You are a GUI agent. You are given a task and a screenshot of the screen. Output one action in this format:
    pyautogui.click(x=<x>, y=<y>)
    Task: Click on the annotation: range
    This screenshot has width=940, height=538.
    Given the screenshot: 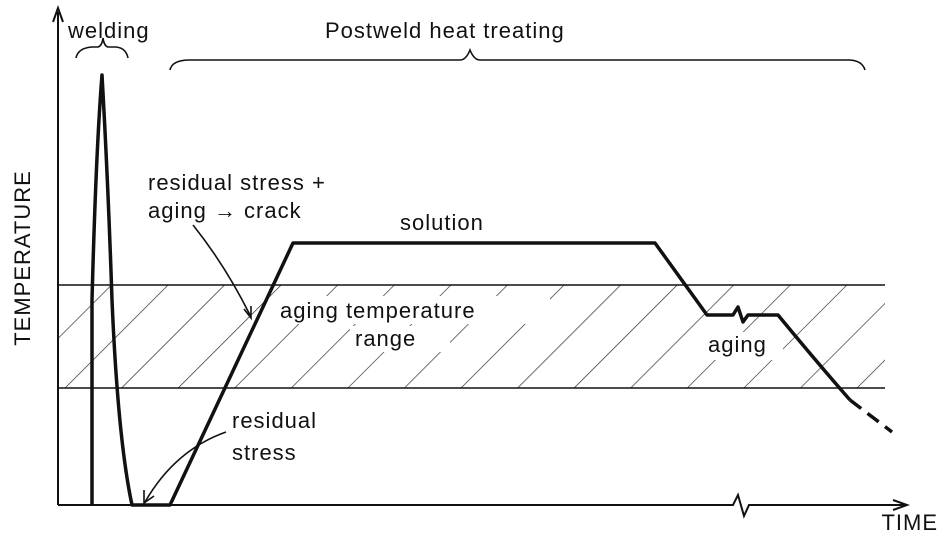 What is the action you would take?
    pyautogui.click(x=385, y=338)
    